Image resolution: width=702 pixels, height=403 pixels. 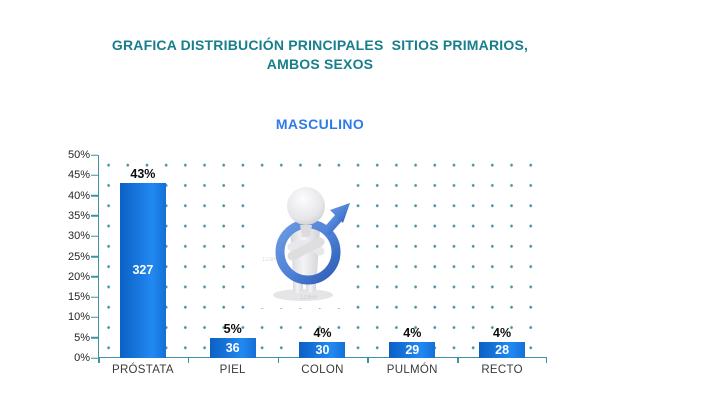 I want to click on y-tick-label: 0%, so click(x=82, y=358).